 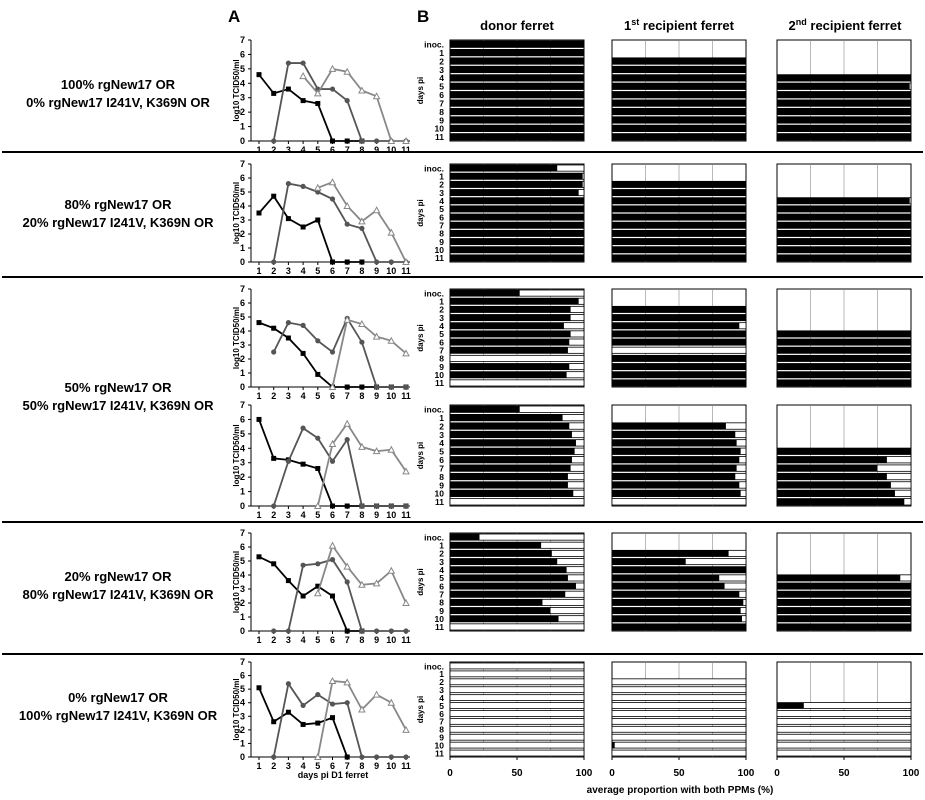 I want to click on y-axis-title: log10 TCID50/ml, so click(x=236, y=582).